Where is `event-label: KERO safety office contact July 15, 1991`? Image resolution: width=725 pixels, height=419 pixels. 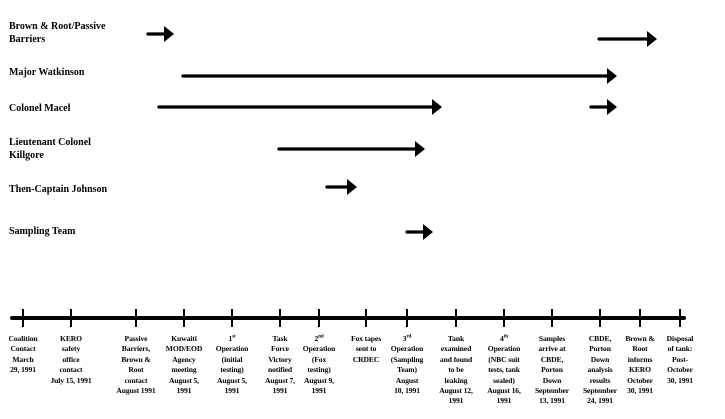
event-label: KERO safety office contact July 15, 1991 is located at coordinates (71, 359).